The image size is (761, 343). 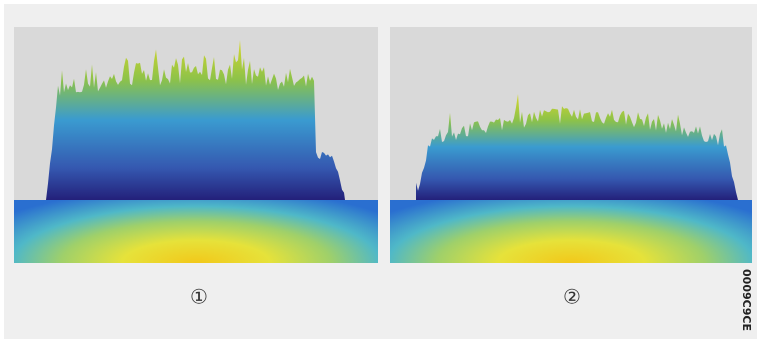 What do you see at coordinates (199, 297) in the screenshot?
I see `panel-label: ①` at bounding box center [199, 297].